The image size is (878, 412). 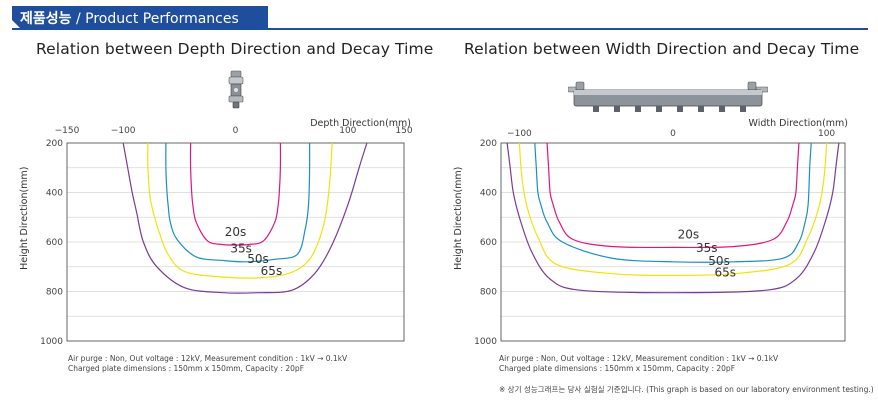 I want to click on width-series-label: 65s, so click(x=725, y=273).